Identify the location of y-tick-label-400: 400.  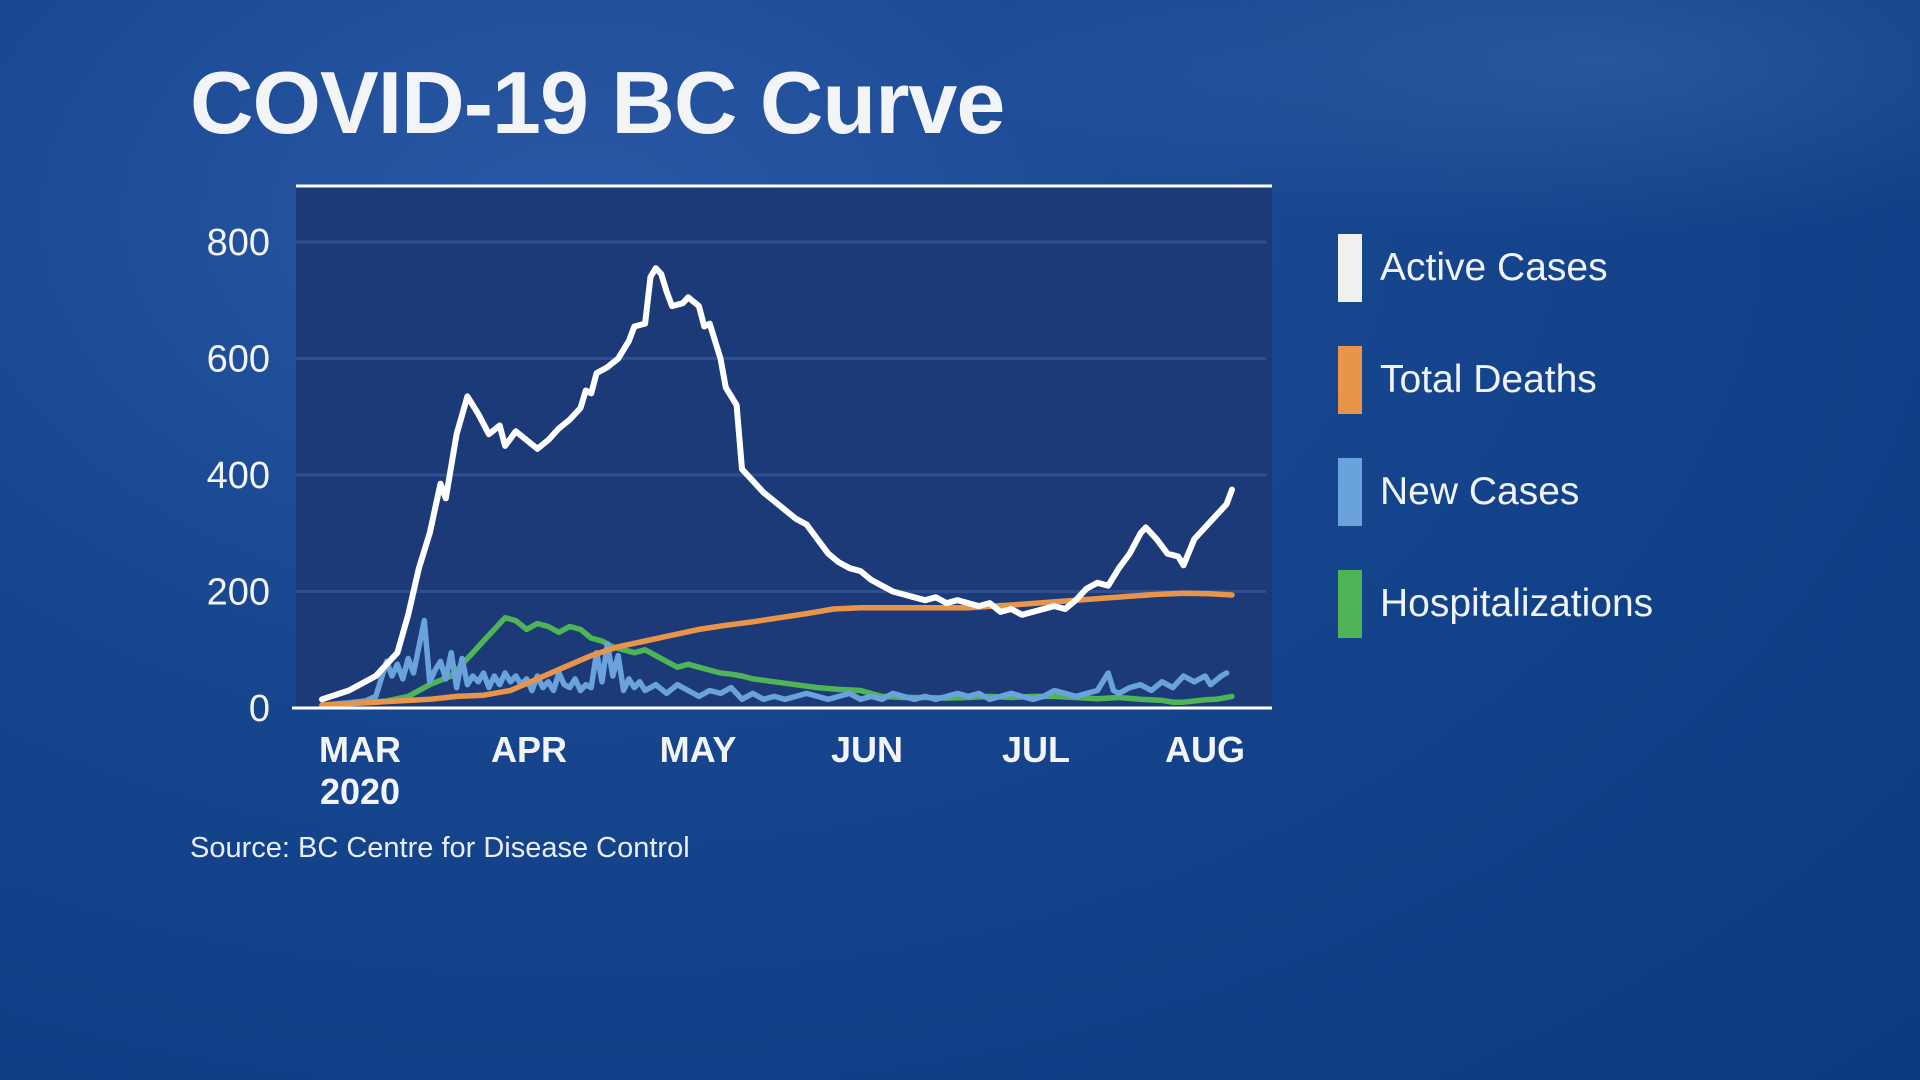
(238, 476).